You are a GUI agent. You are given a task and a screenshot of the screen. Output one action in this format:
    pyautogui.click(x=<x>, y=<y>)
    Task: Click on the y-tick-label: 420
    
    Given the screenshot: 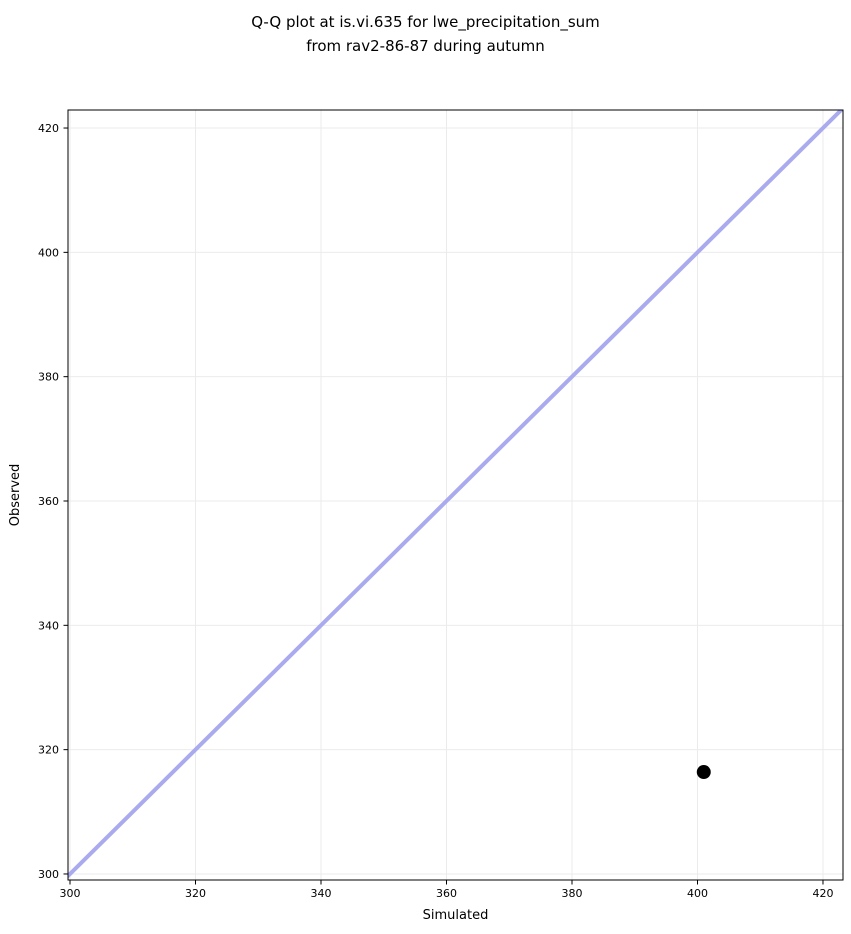 What is the action you would take?
    pyautogui.click(x=48, y=128)
    